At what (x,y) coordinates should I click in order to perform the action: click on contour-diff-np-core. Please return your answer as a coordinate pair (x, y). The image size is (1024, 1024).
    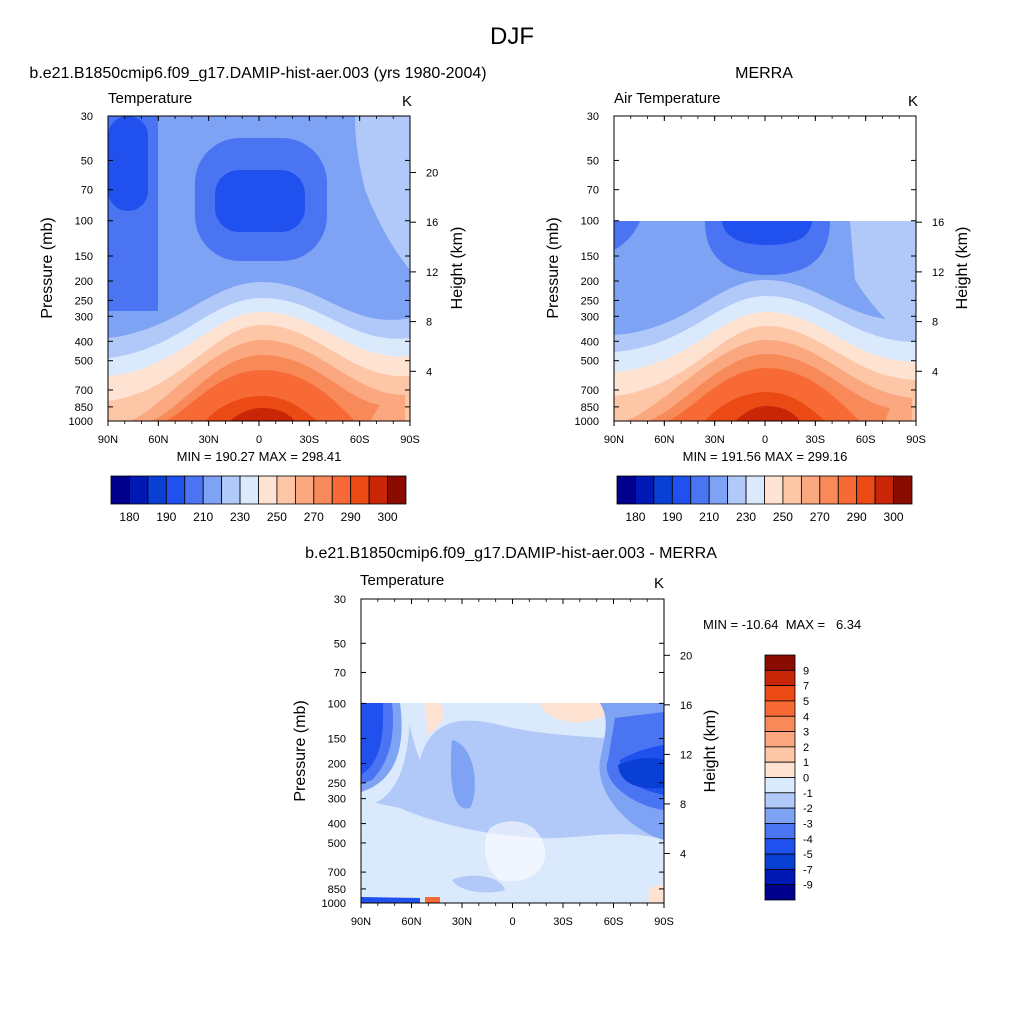
    Looking at the image, I should click on (372, 739).